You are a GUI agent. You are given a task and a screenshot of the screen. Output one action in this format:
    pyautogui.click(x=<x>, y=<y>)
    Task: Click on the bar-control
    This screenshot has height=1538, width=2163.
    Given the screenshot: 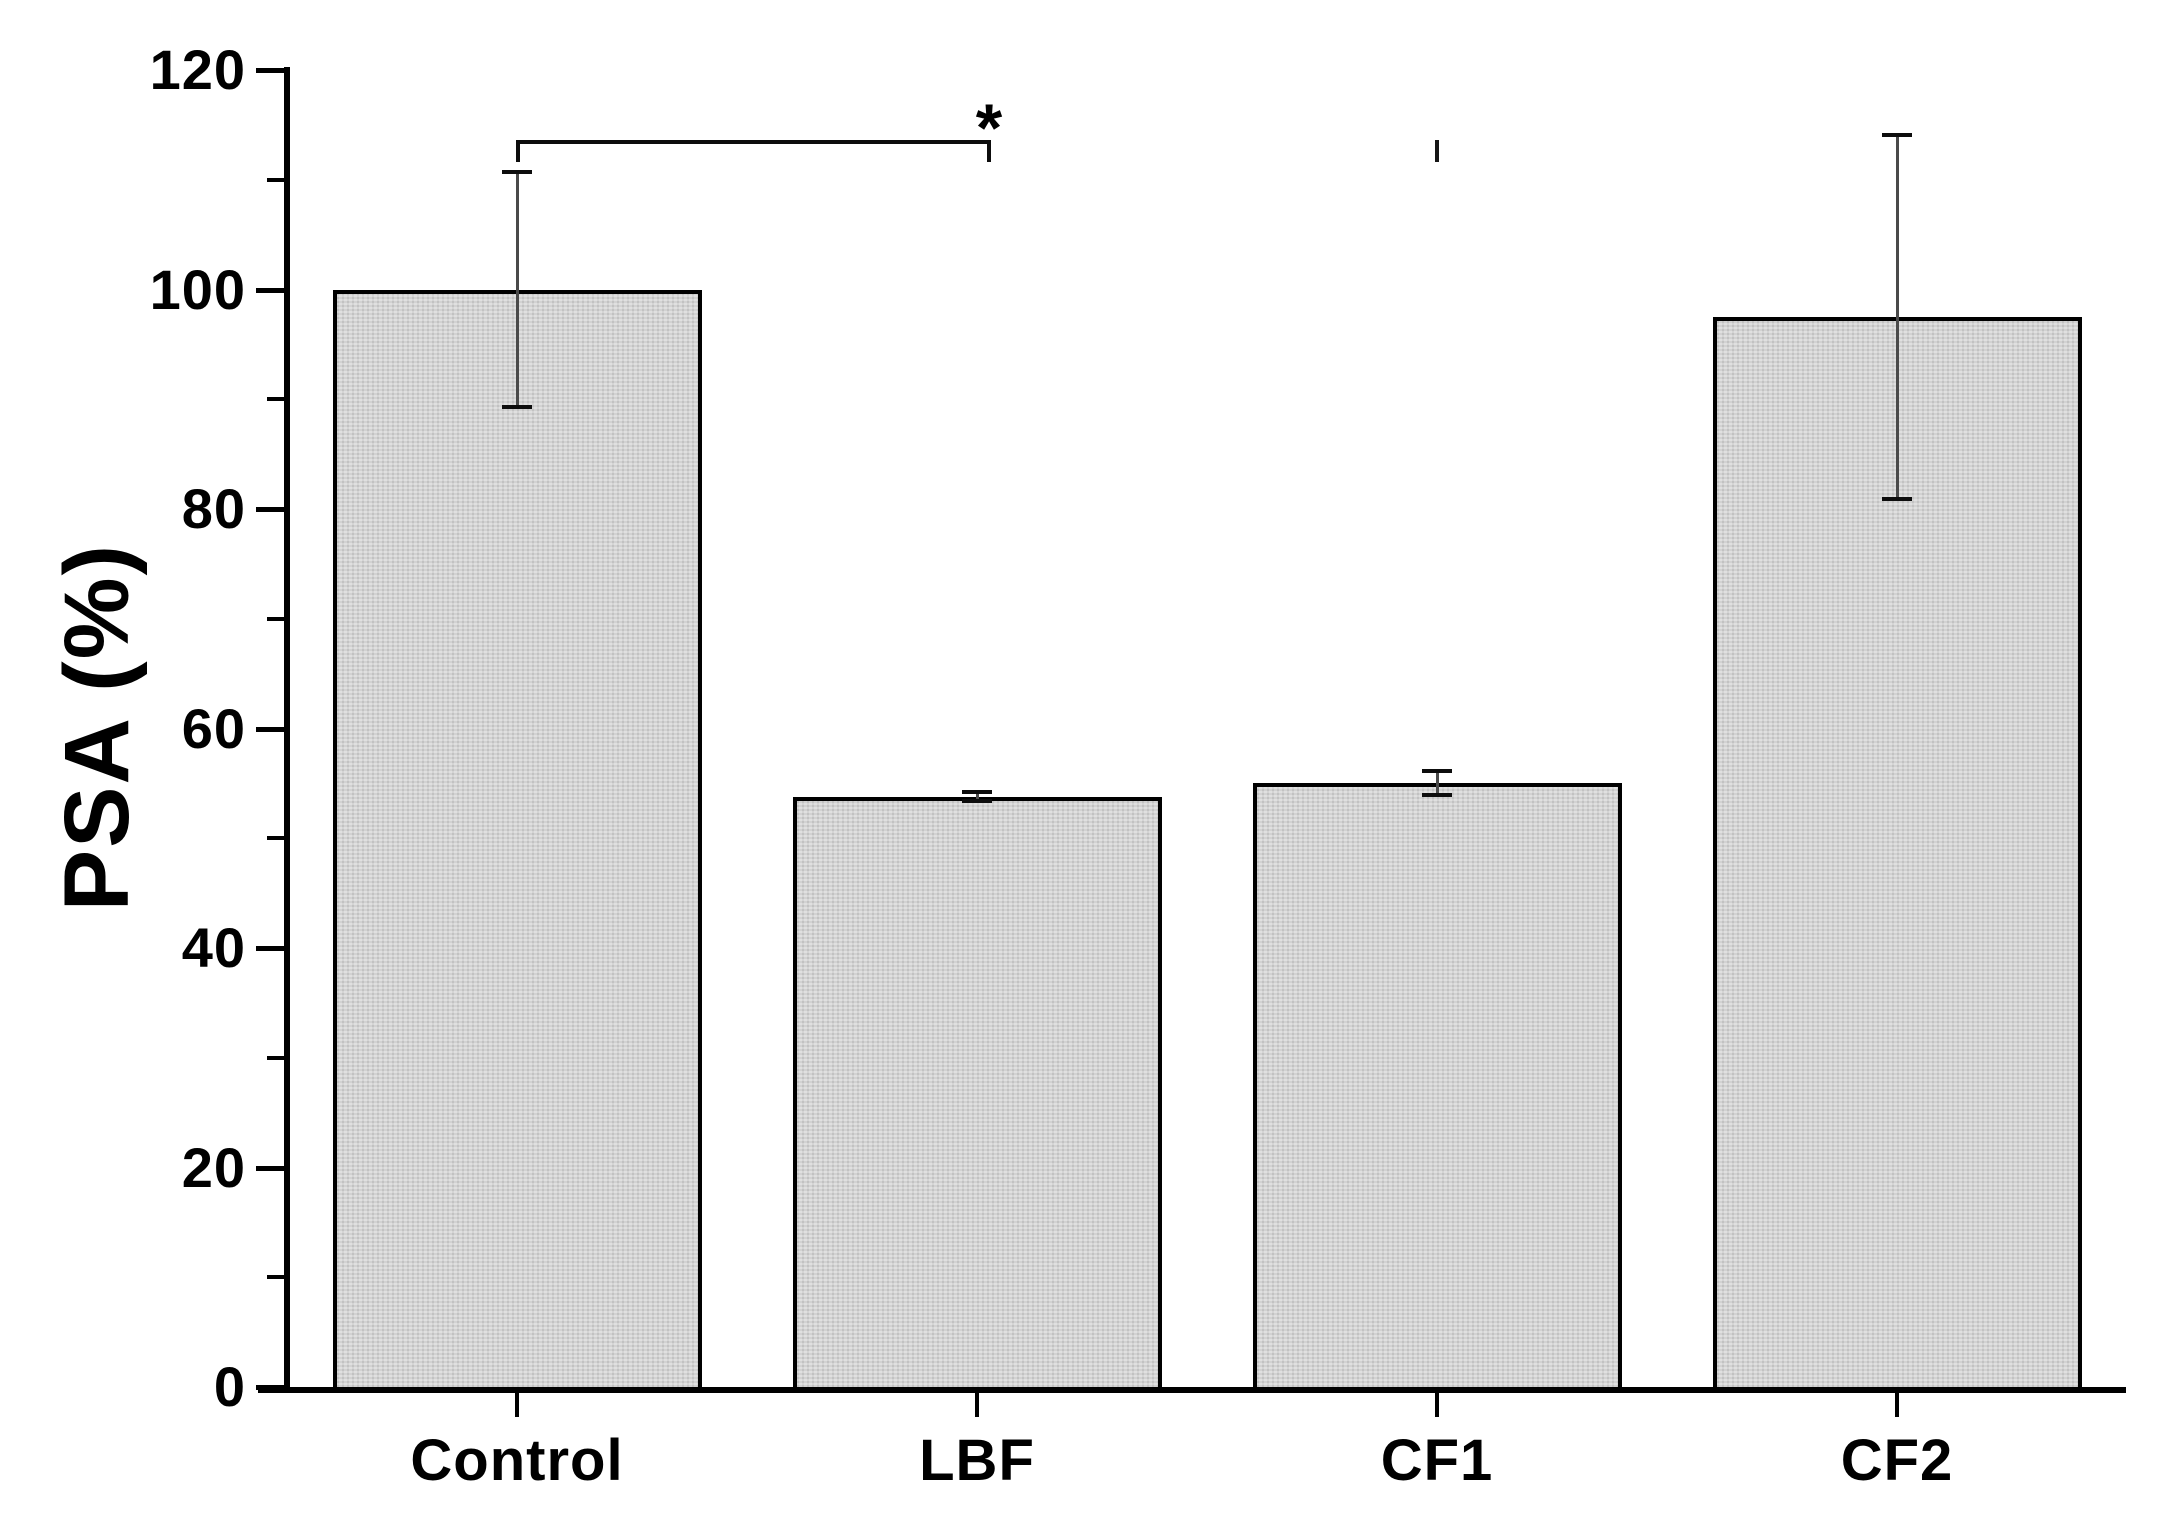 What is the action you would take?
    pyautogui.click(x=517, y=841)
    